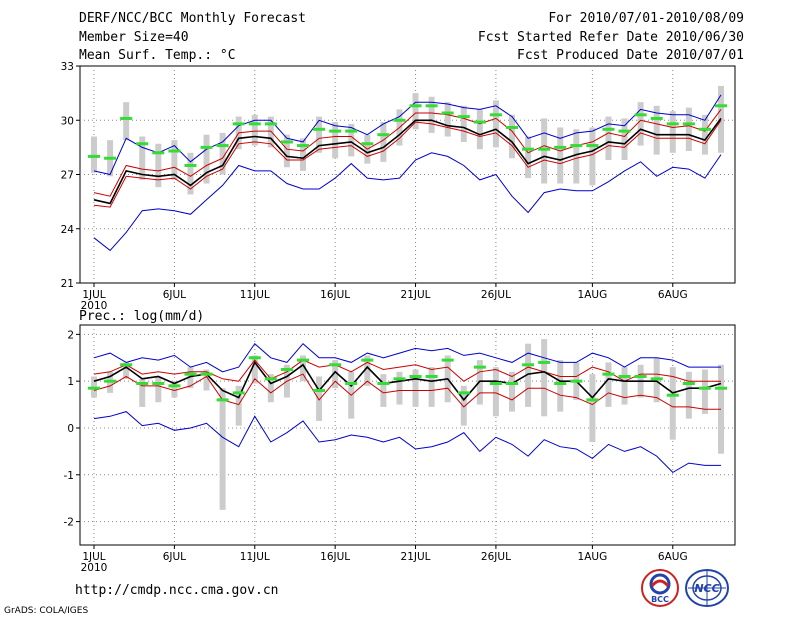 This screenshot has height=618, width=800. What do you see at coordinates (69, 523) in the screenshot?
I see `y-tick-label: -2` at bounding box center [69, 523].